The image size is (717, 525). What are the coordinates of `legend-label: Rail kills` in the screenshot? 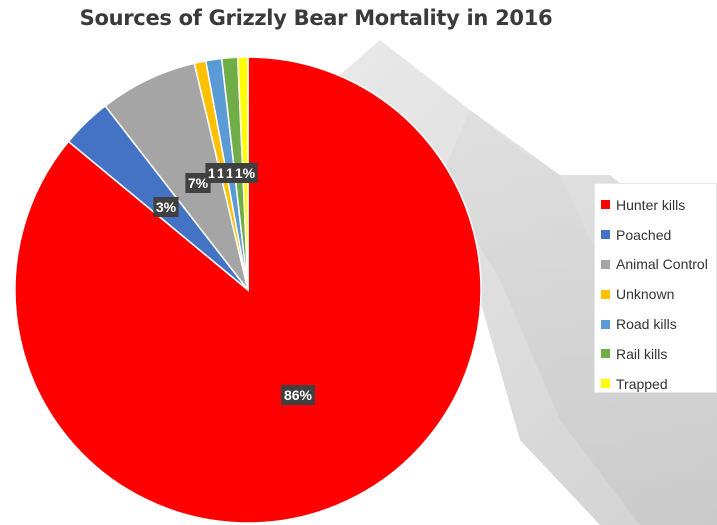 It's located at (642, 353).